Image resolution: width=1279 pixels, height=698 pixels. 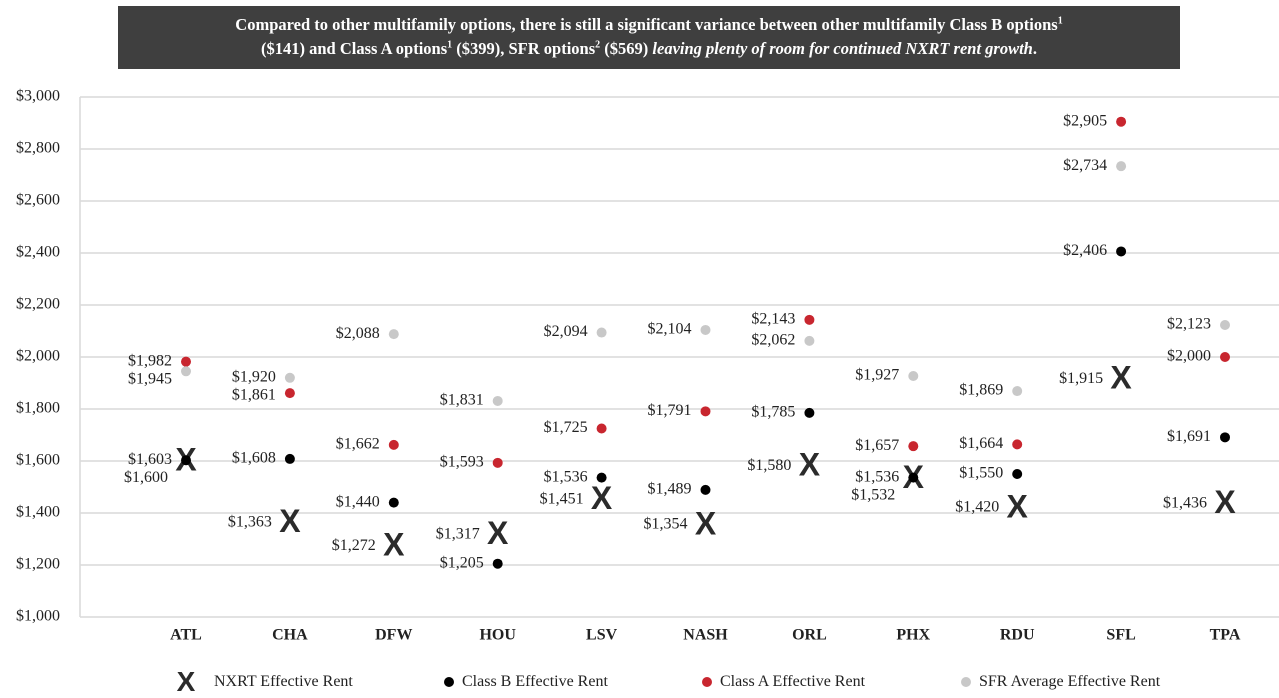 I want to click on classB-value-label: $1,205, so click(x=462, y=562).